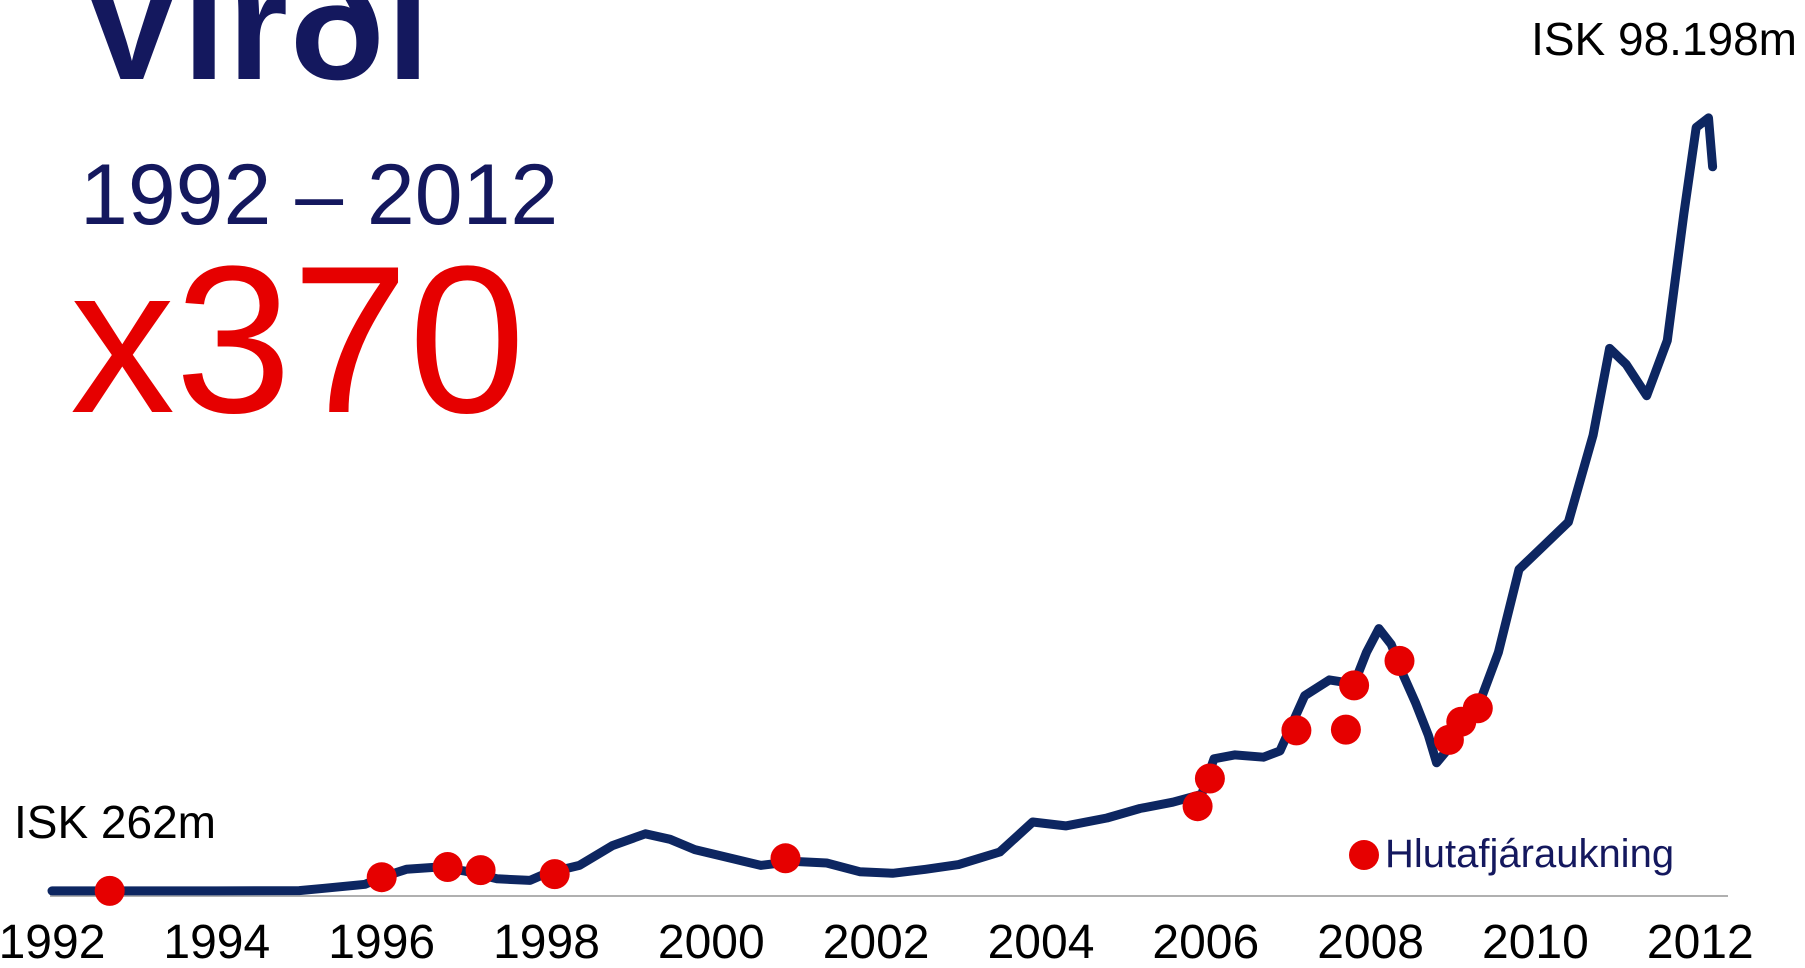 This screenshot has height=968, width=1805. What do you see at coordinates (546, 942) in the screenshot?
I see `x-tick-label-1998: 1998` at bounding box center [546, 942].